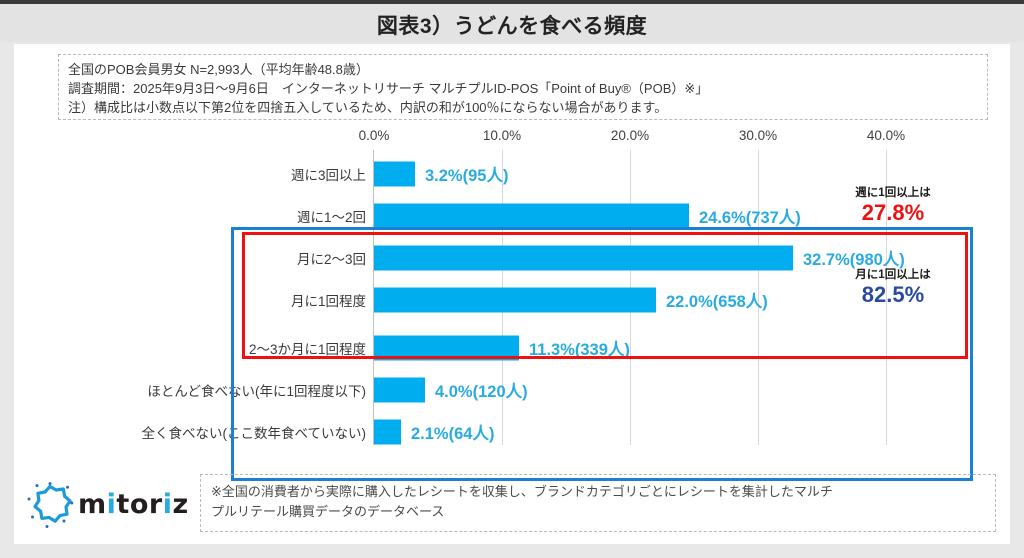 Image resolution: width=1024 pixels, height=558 pixels. I want to click on title-band: 図表3）うどんを食べる頻度, so click(512, 21).